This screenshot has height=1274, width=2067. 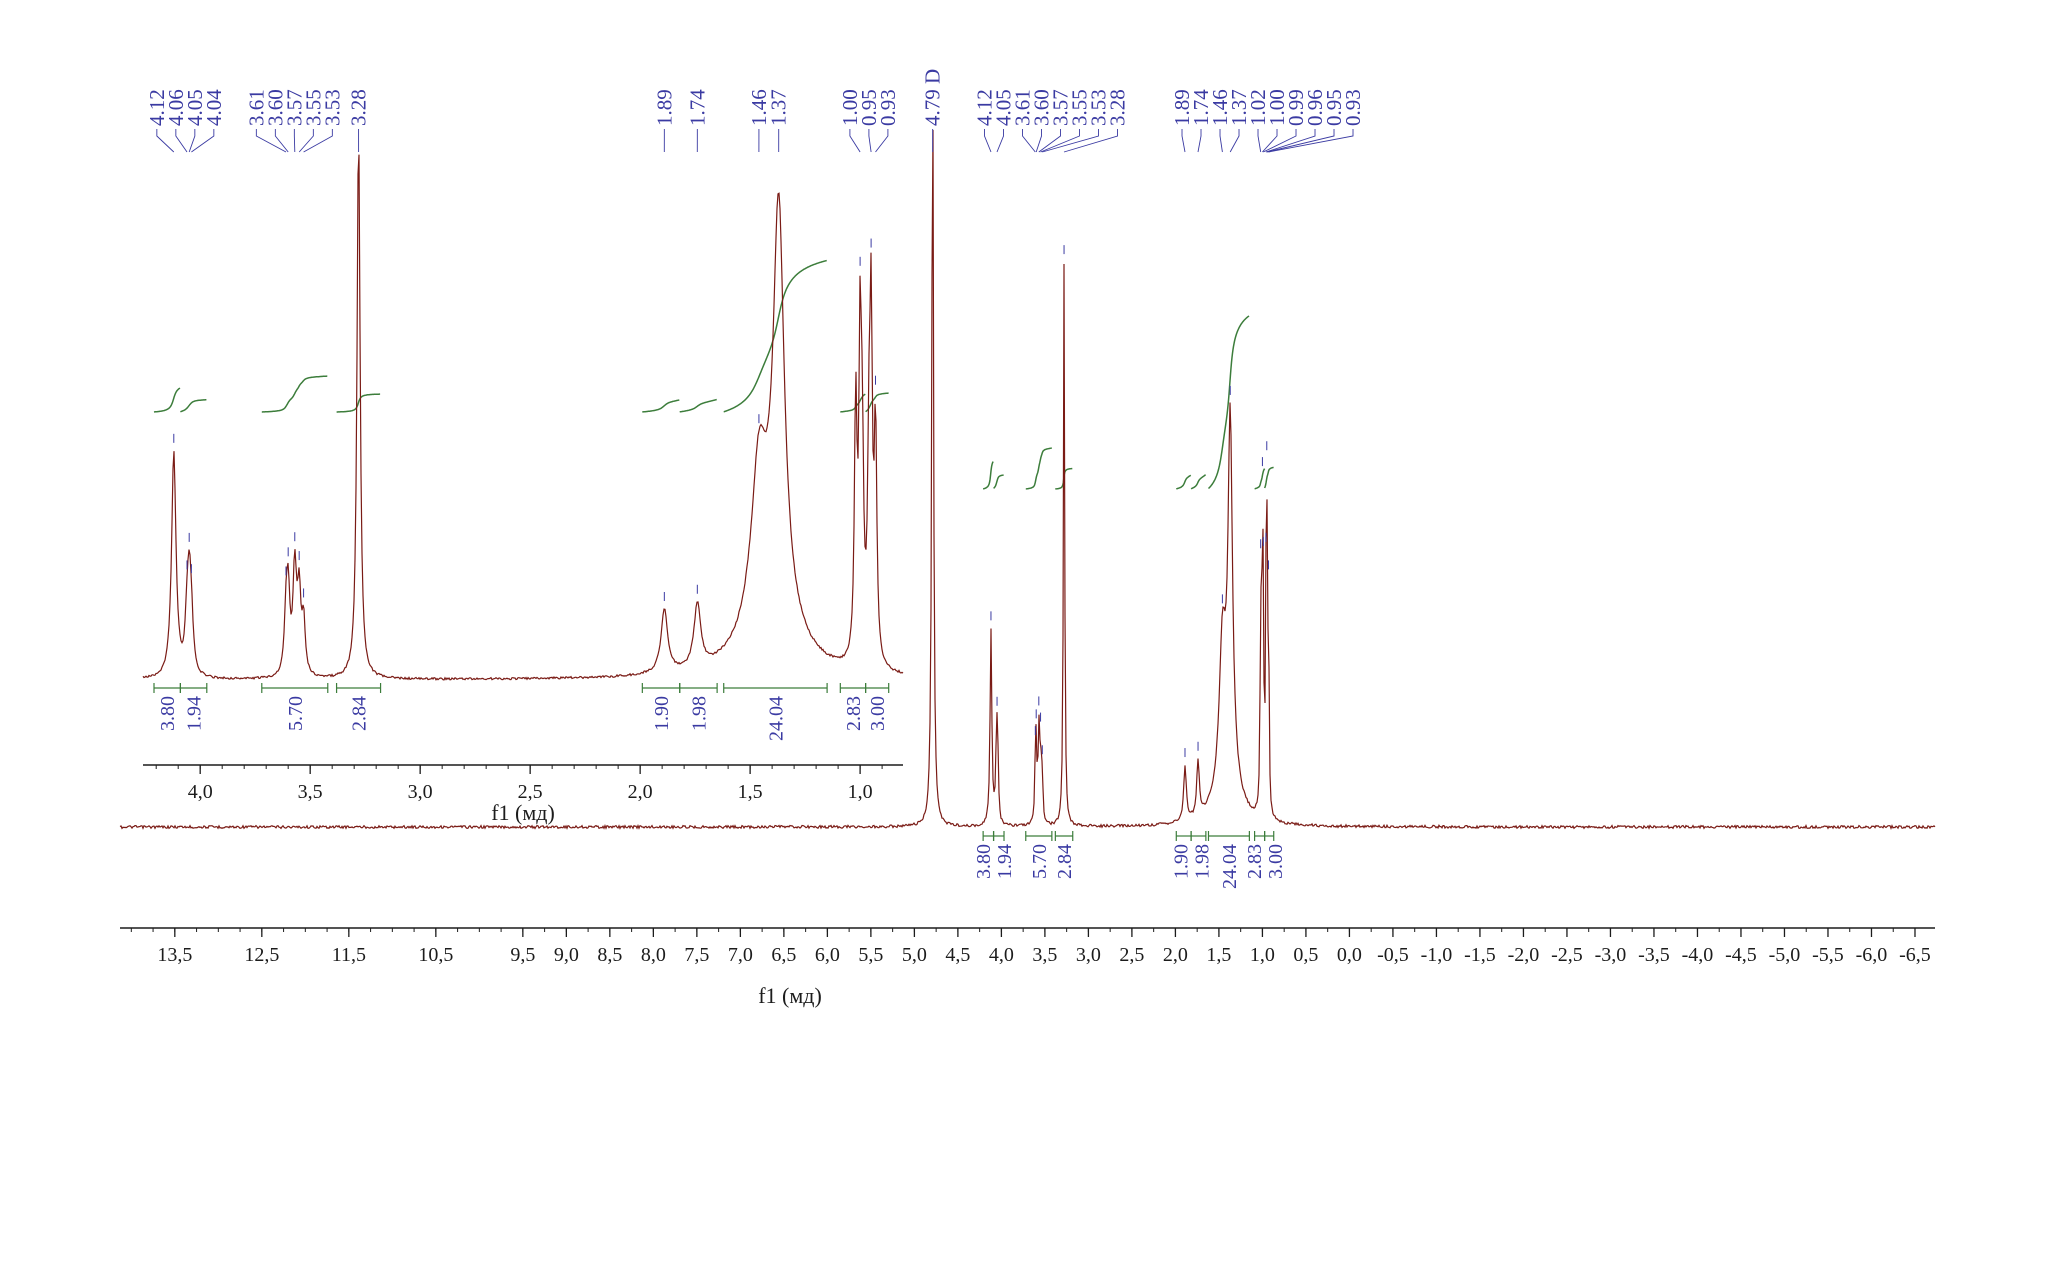 I want to click on x-axis-tick-label: 7,5, so click(x=696, y=955).